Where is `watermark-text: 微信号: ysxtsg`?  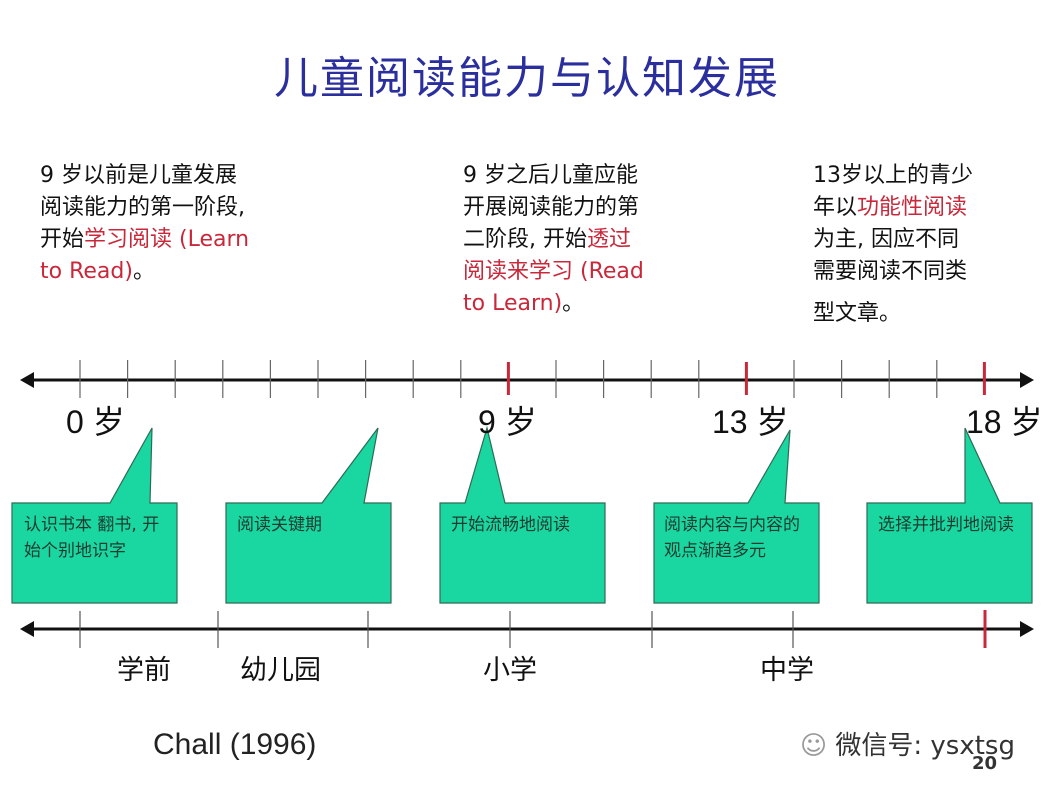 watermark-text: 微信号: ysxtsg is located at coordinates (925, 746).